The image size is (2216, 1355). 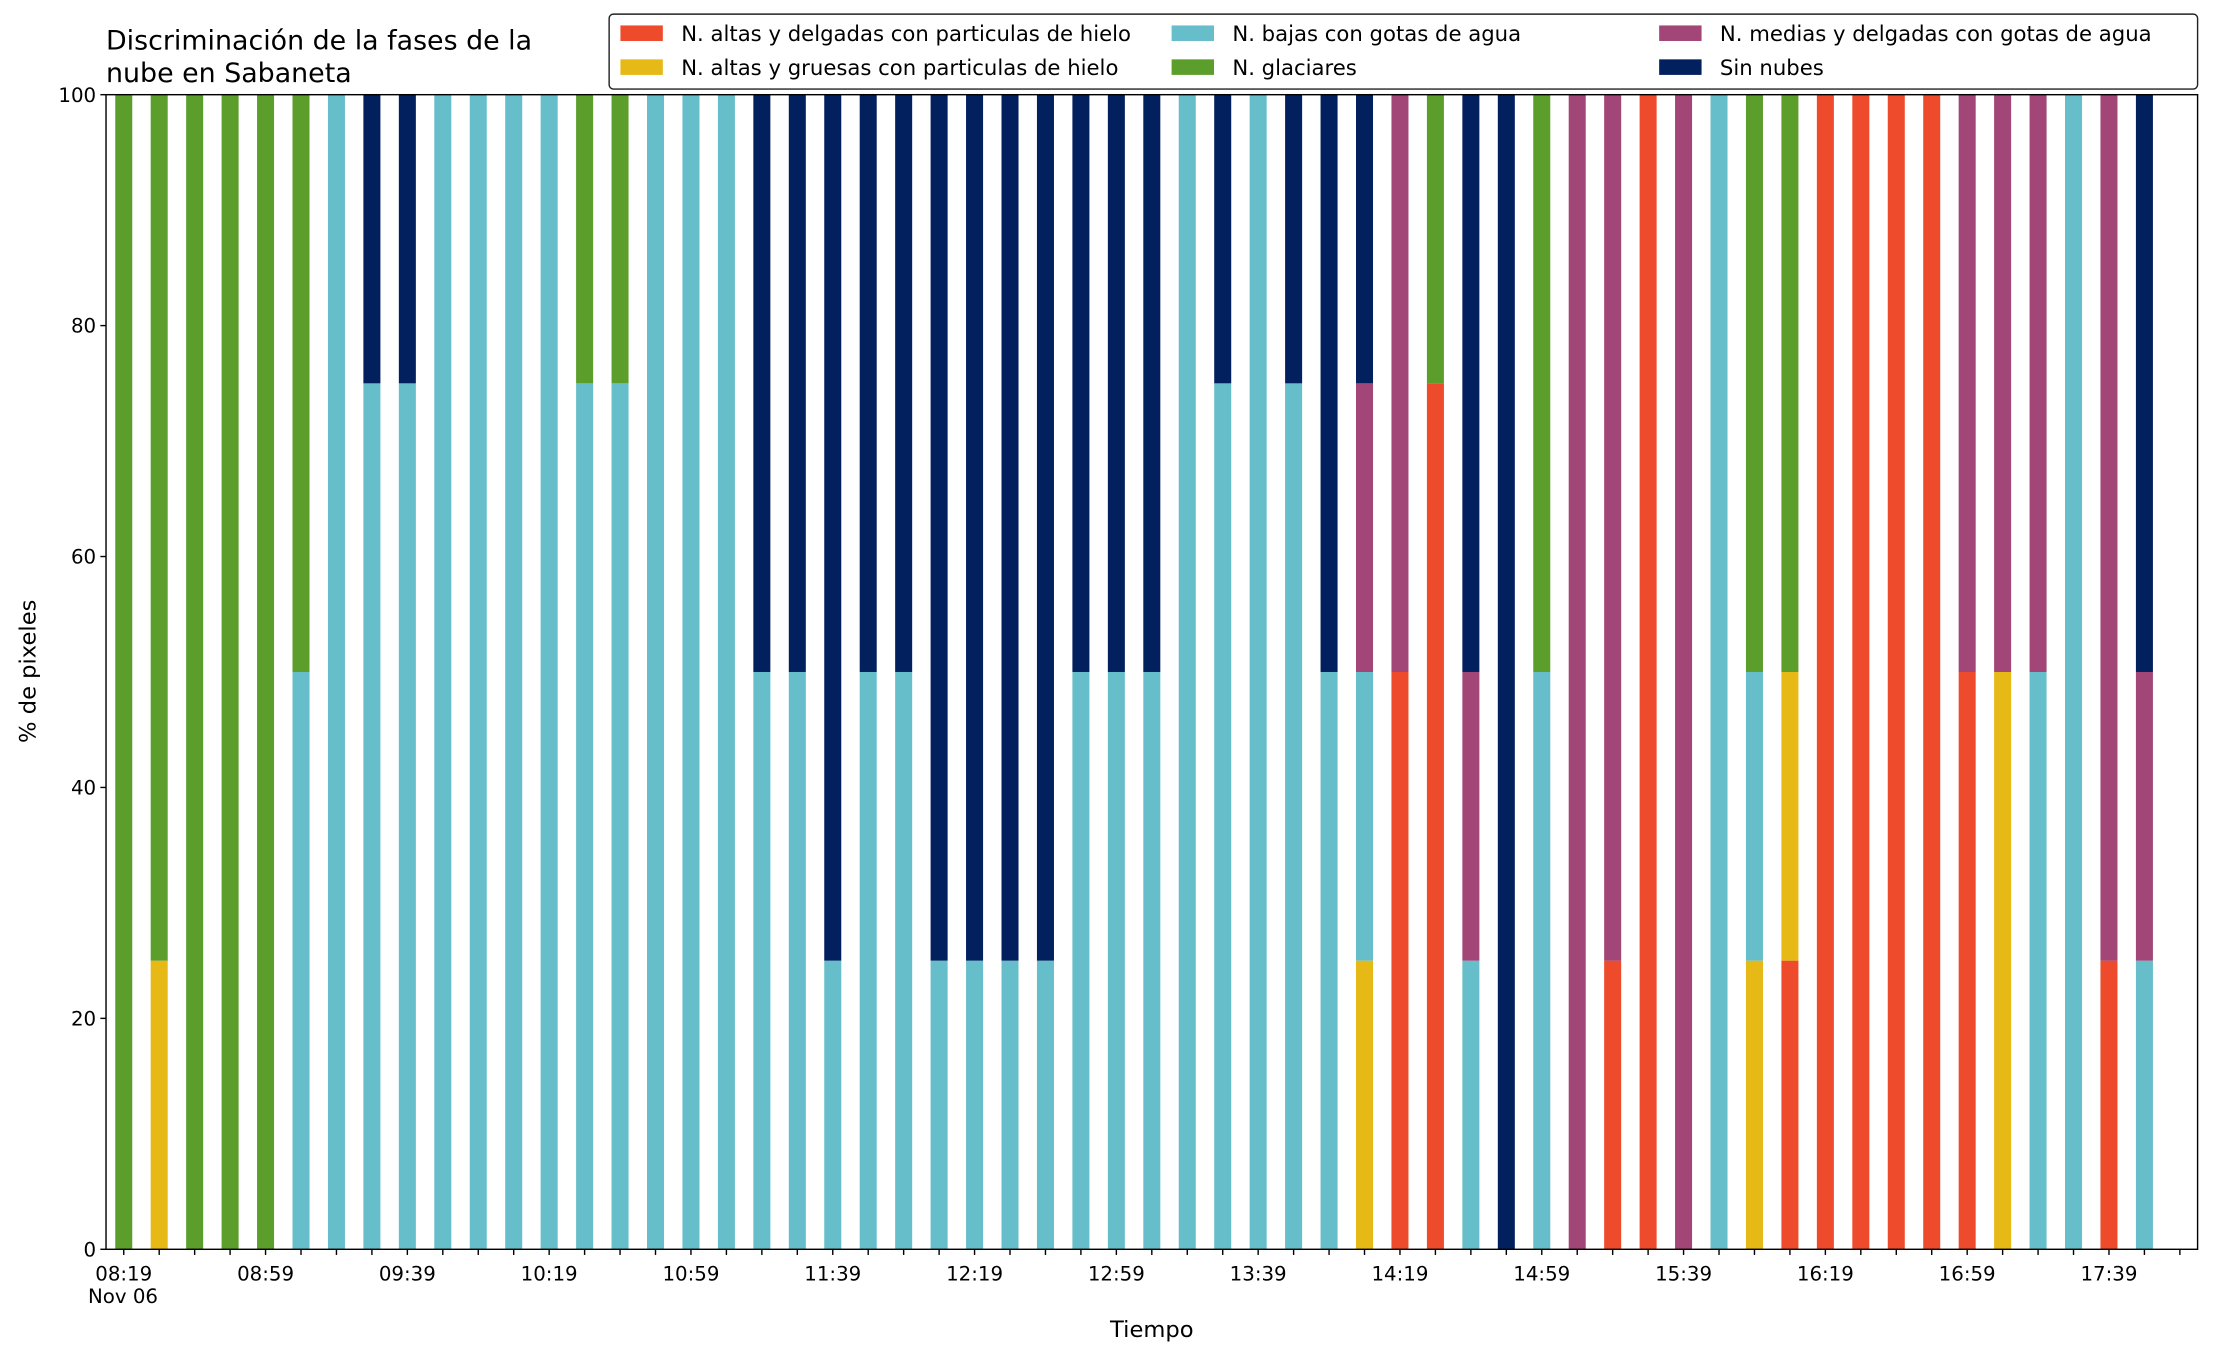 What do you see at coordinates (1683, 1273) in the screenshot?
I see `x-tick-label: 15:39` at bounding box center [1683, 1273].